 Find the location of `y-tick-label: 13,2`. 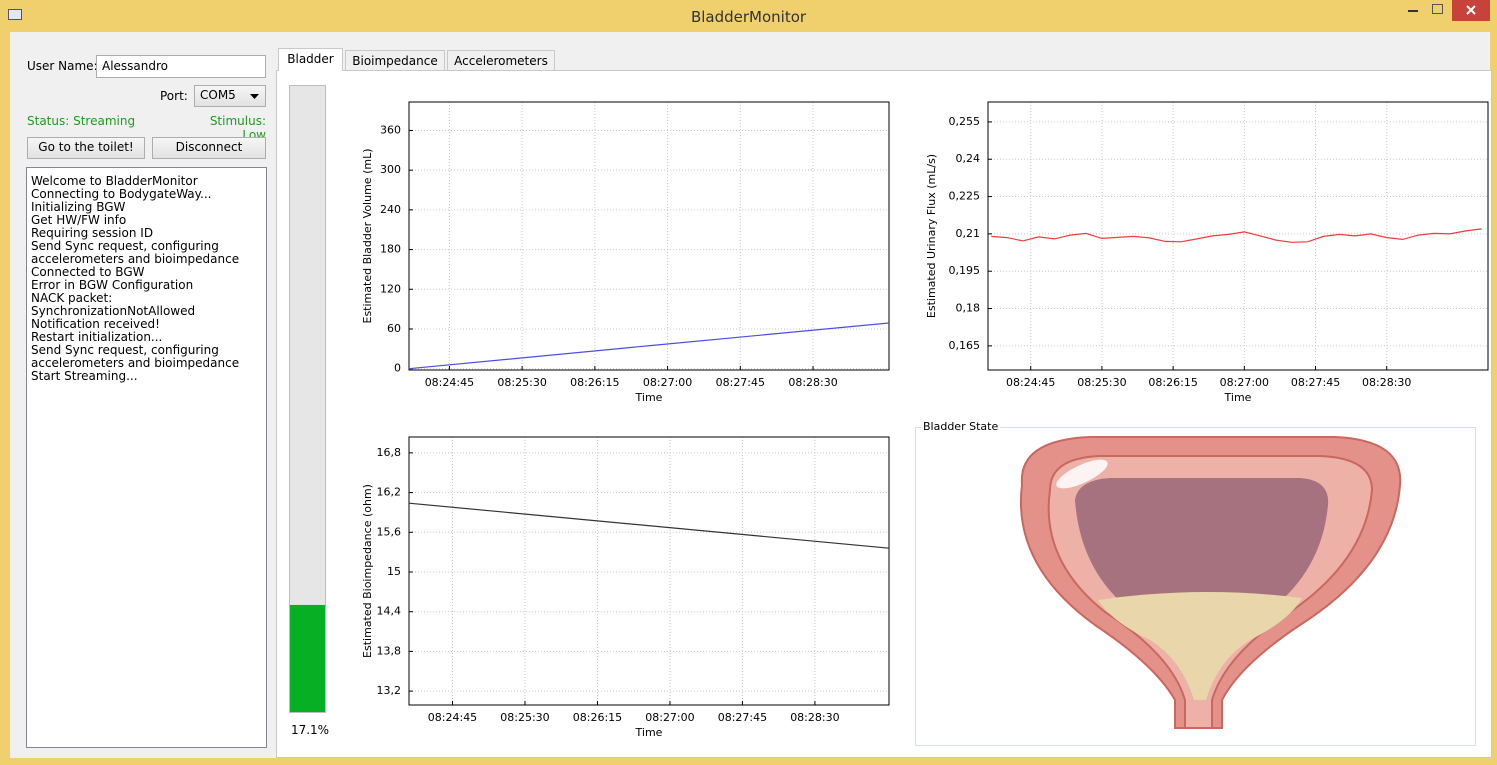

y-tick-label: 13,2 is located at coordinates (389, 690).